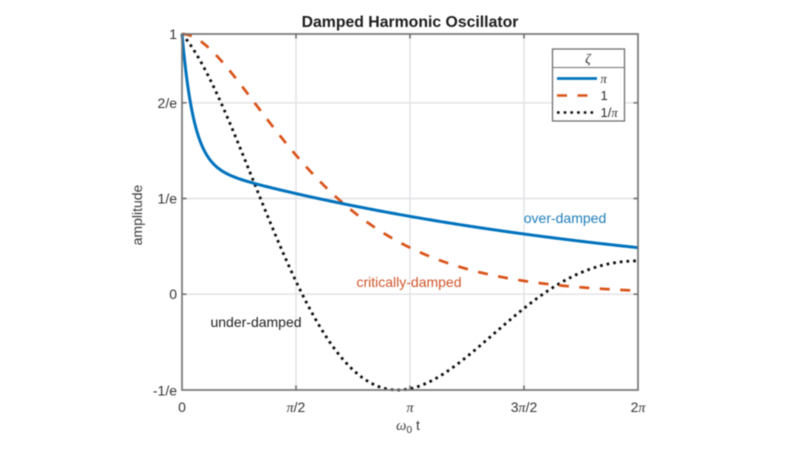  What do you see at coordinates (296, 407) in the screenshot?
I see `svg-text: π/2` at bounding box center [296, 407].